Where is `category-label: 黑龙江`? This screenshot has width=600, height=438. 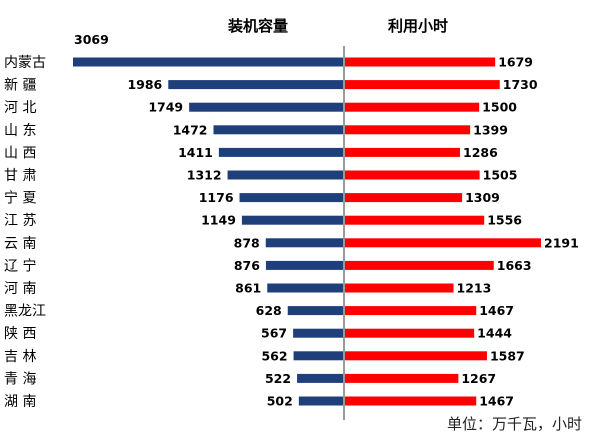 category-label: 黑龙江 is located at coordinates (25, 312).